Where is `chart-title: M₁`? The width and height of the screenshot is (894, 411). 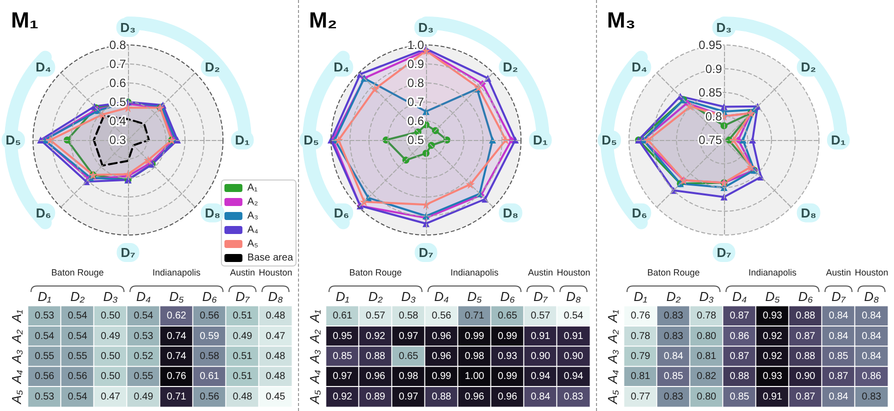
chart-title: M₁ is located at coordinates (24, 20).